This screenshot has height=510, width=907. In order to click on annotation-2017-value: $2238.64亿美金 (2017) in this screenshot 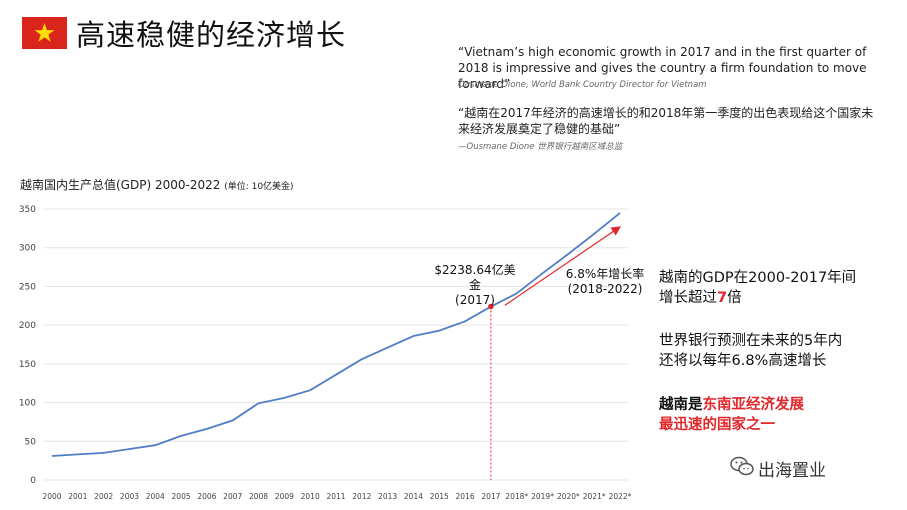, I will do `click(475, 285)`.